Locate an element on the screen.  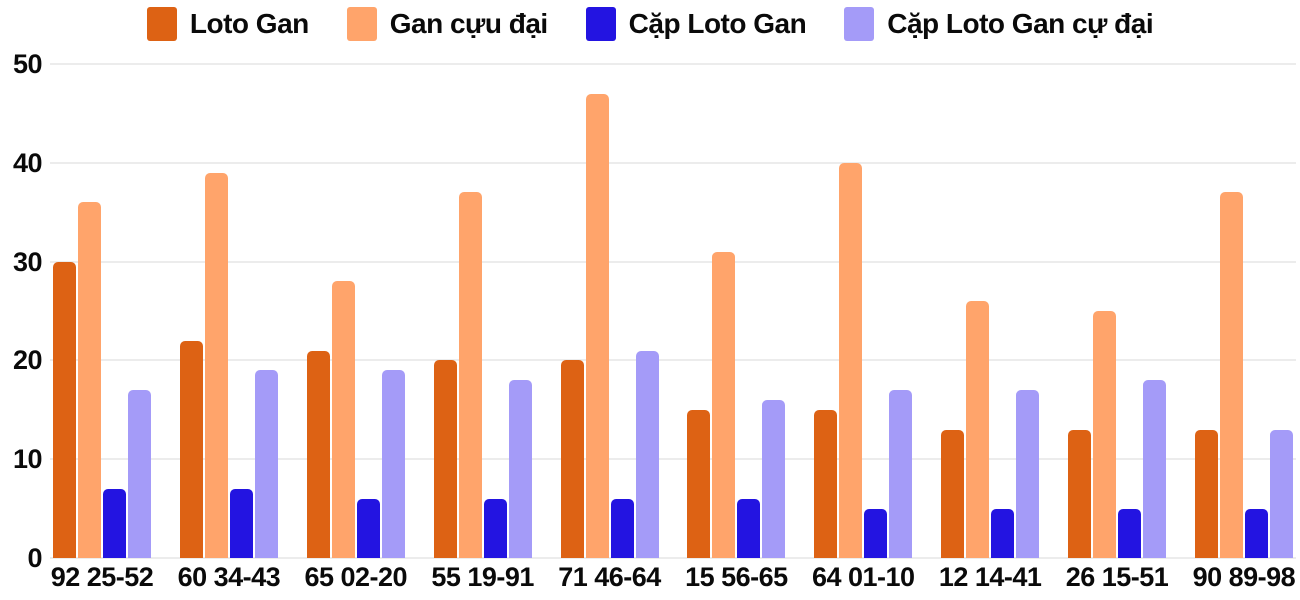
legend-label: Cặp Loto Gan cự đại is located at coordinates (1020, 23).